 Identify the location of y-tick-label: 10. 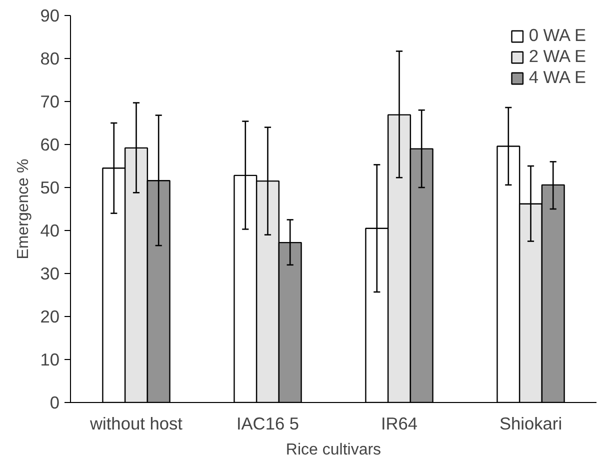
(50, 360).